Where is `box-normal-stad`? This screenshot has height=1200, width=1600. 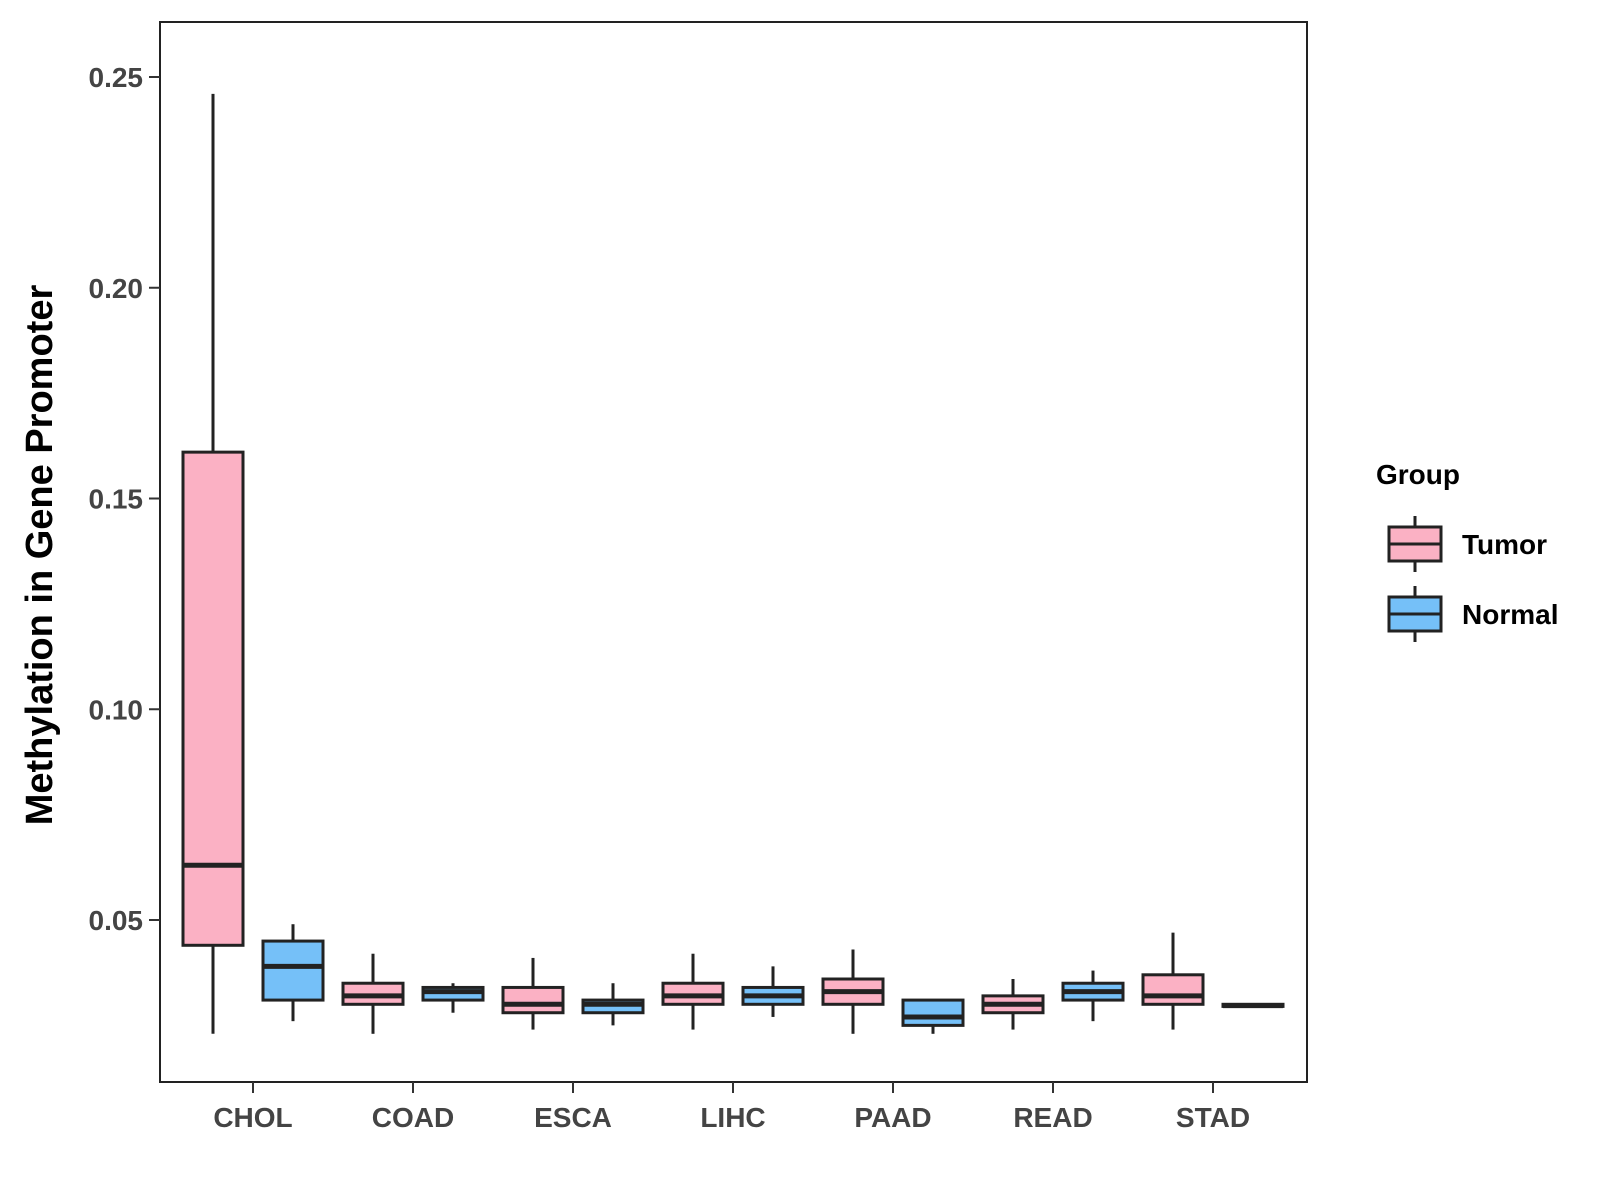
box-normal-stad is located at coordinates (1253, 1005).